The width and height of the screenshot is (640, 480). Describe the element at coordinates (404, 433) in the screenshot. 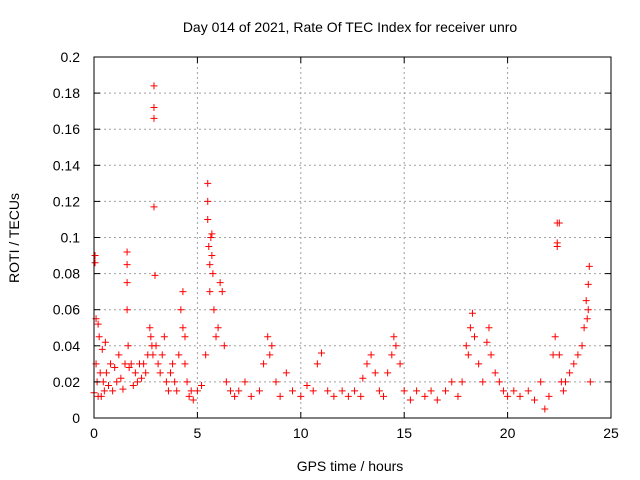

I see `x-tick-label: 15` at that location.